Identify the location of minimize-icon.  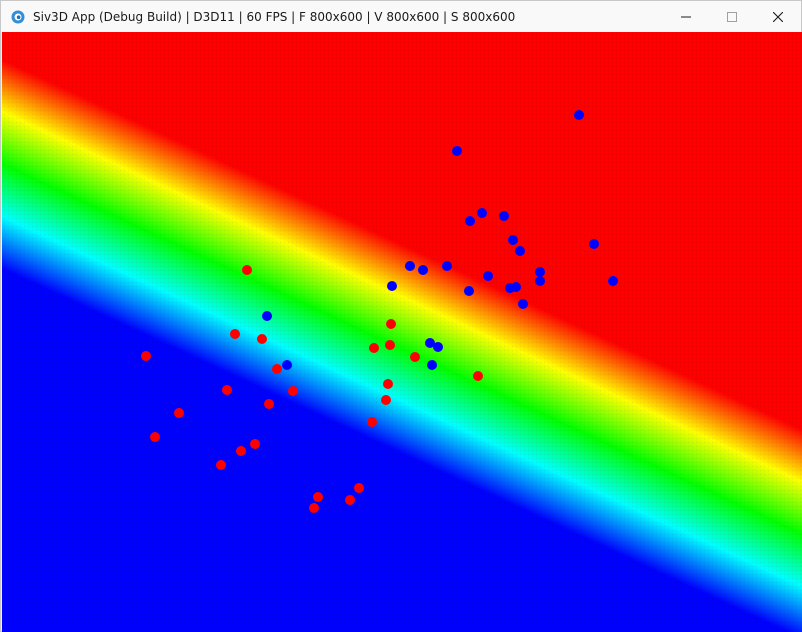
(686, 16).